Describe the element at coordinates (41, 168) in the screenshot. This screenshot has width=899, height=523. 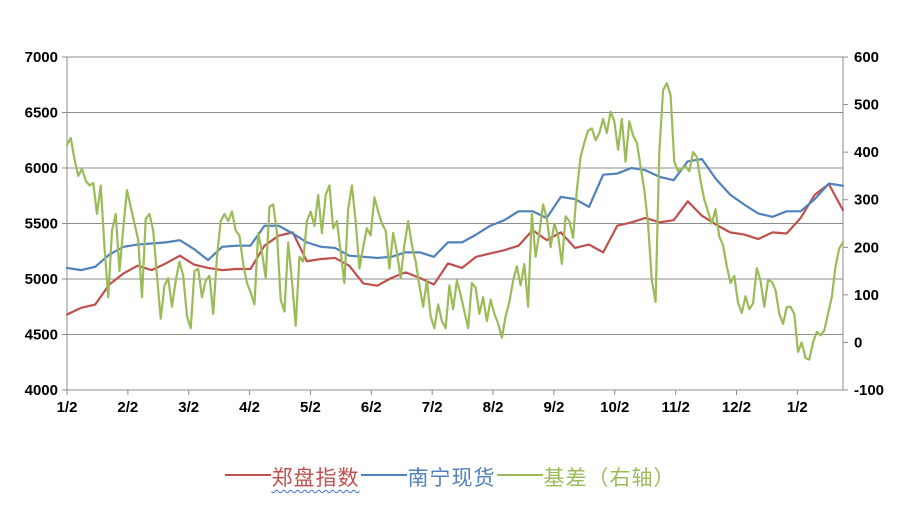
I see `left-axis-tick-label: 6000` at that location.